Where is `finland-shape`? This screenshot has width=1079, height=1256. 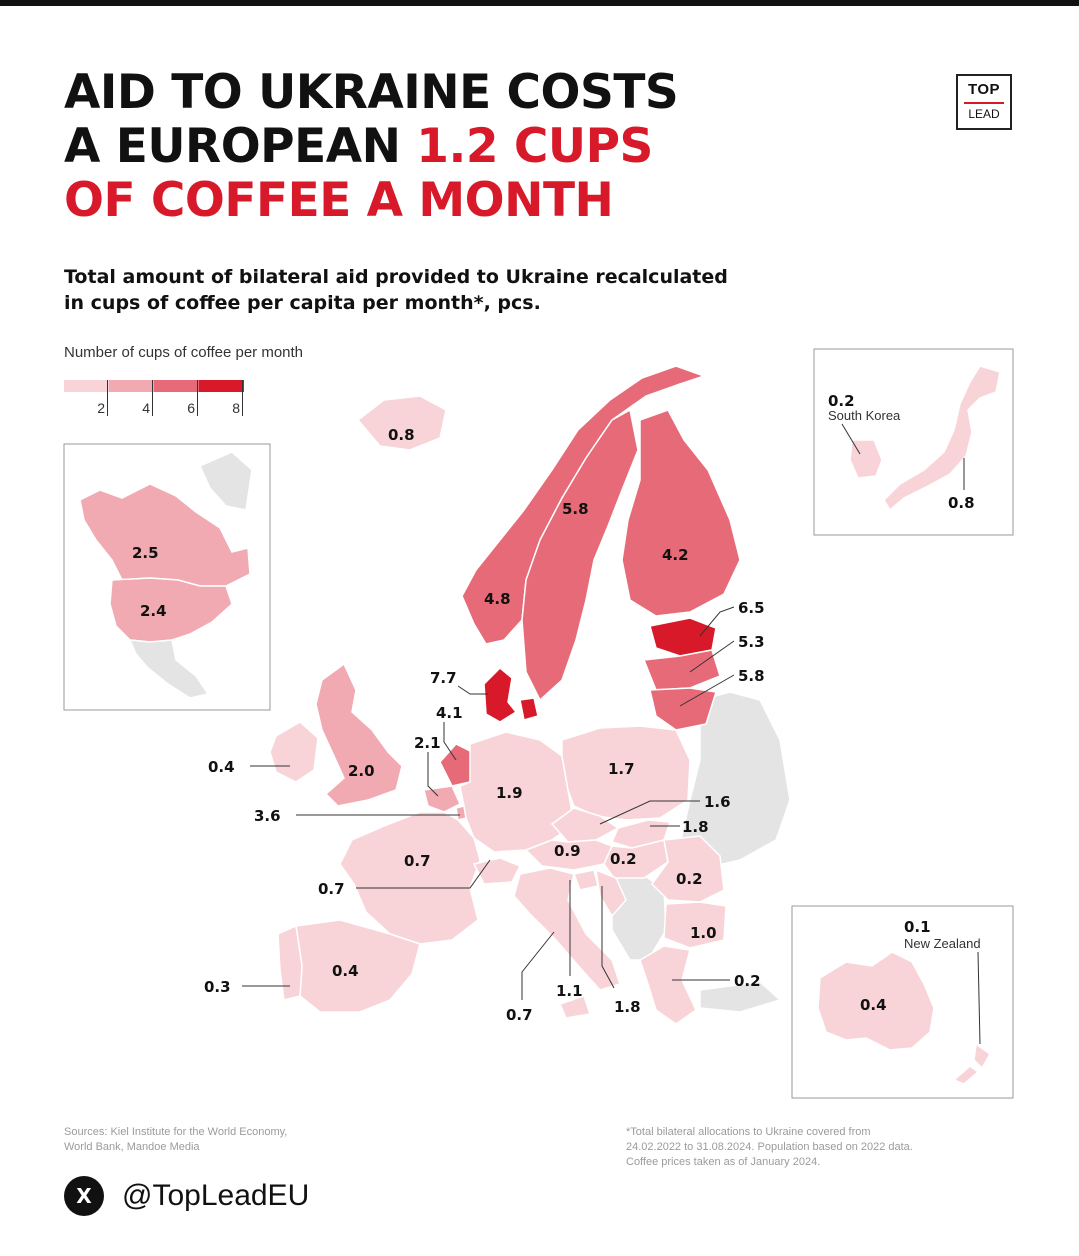 finland-shape is located at coordinates (681, 513).